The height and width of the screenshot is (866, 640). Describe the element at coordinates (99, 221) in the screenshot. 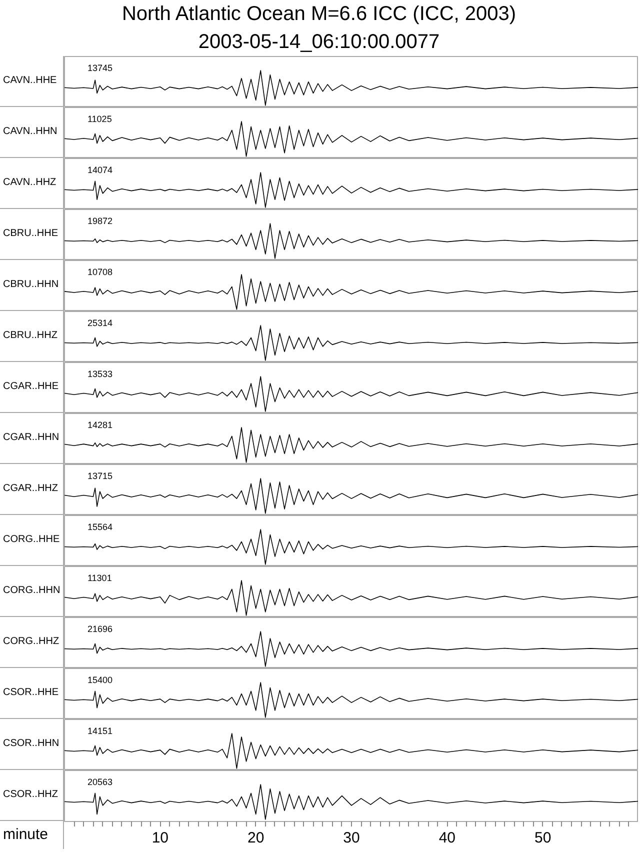

I see `annotation: 19872` at that location.